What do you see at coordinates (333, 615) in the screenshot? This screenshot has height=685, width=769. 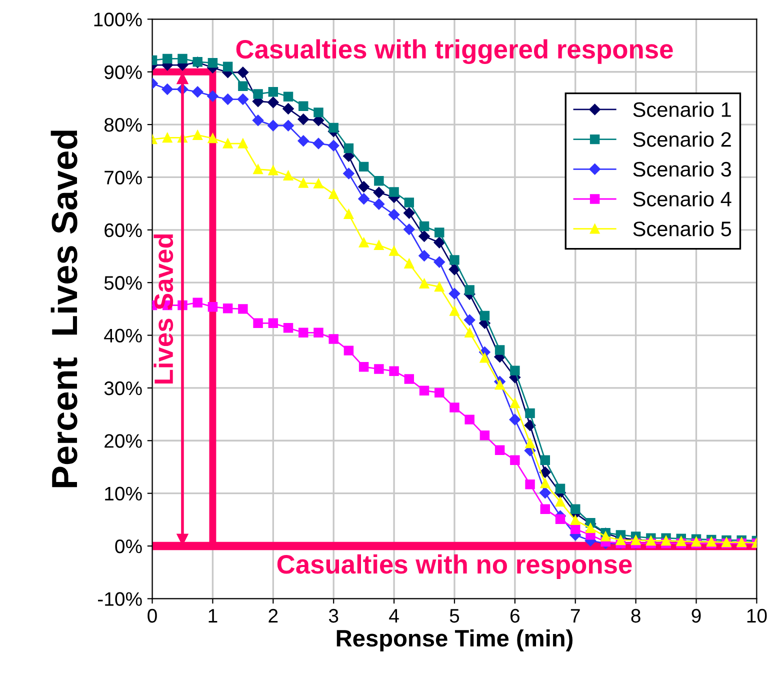 I see `x-tick-label: 3` at bounding box center [333, 615].